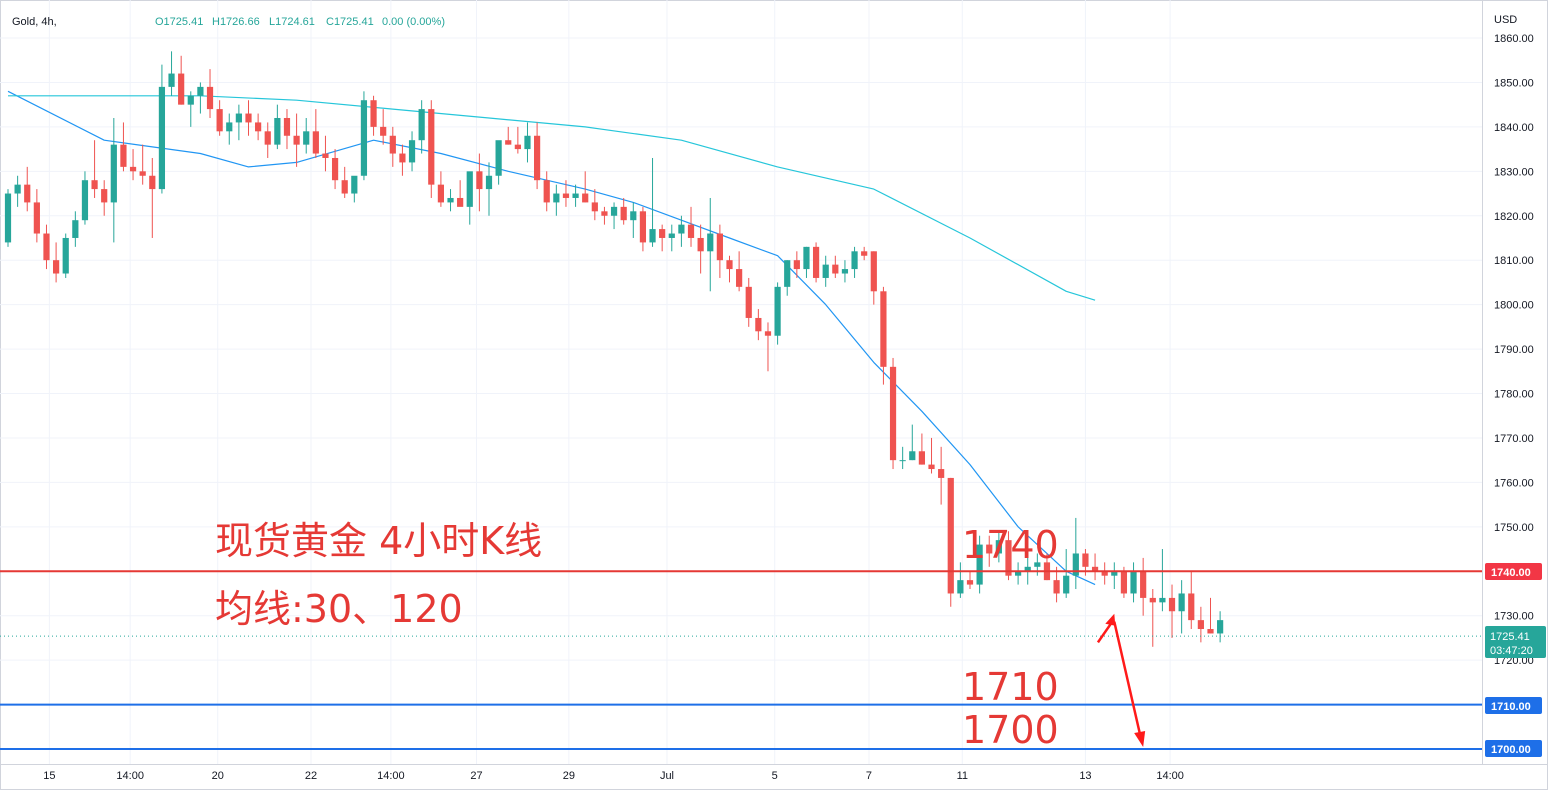 The width and height of the screenshot is (1548, 790). I want to click on price-tick-label: 1840.00, so click(1514, 128).